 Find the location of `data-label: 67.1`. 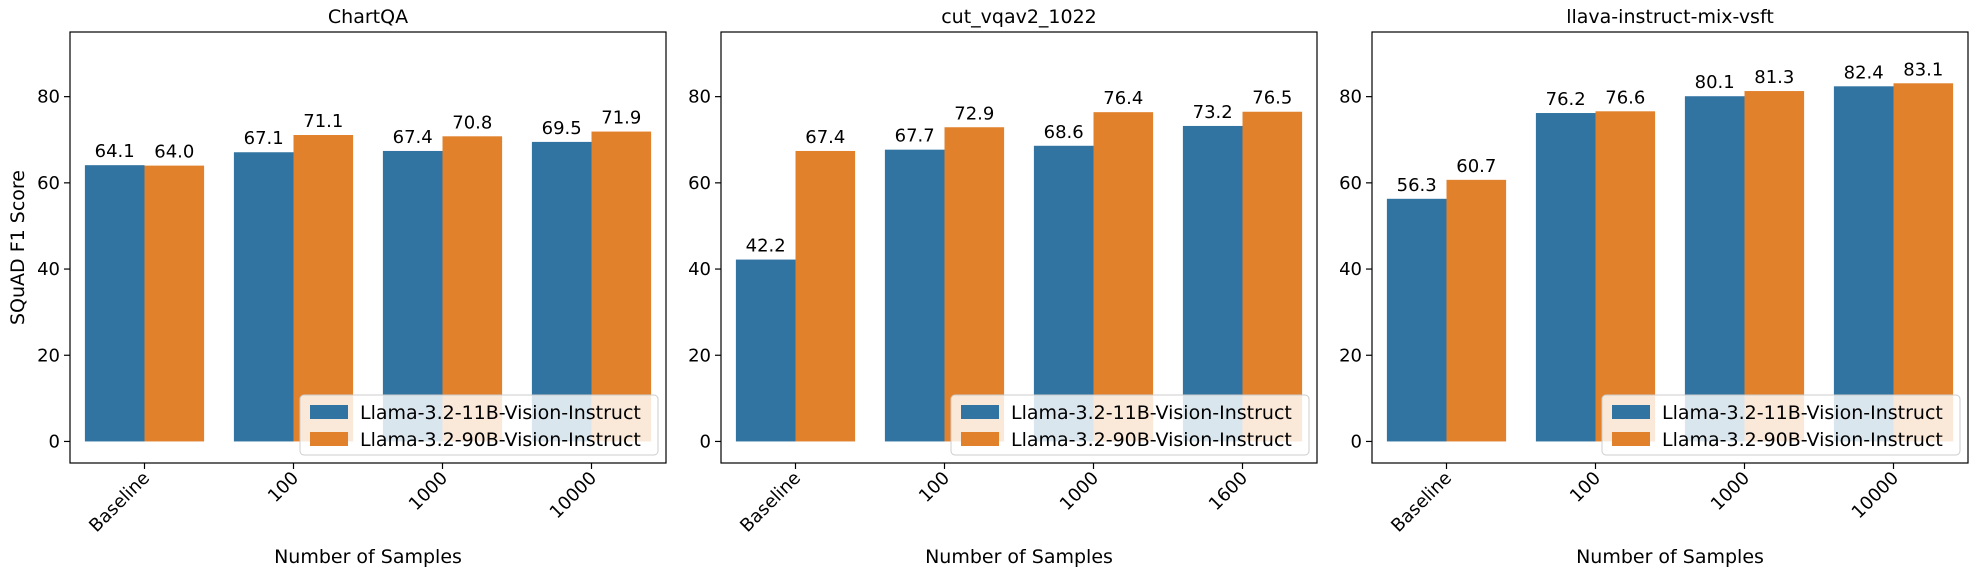

data-label: 67.1 is located at coordinates (264, 138).